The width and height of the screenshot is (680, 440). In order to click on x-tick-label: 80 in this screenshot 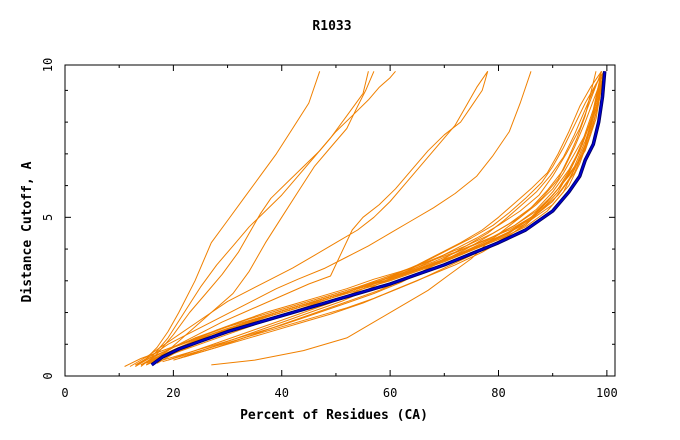, I will do `click(498, 393)`.